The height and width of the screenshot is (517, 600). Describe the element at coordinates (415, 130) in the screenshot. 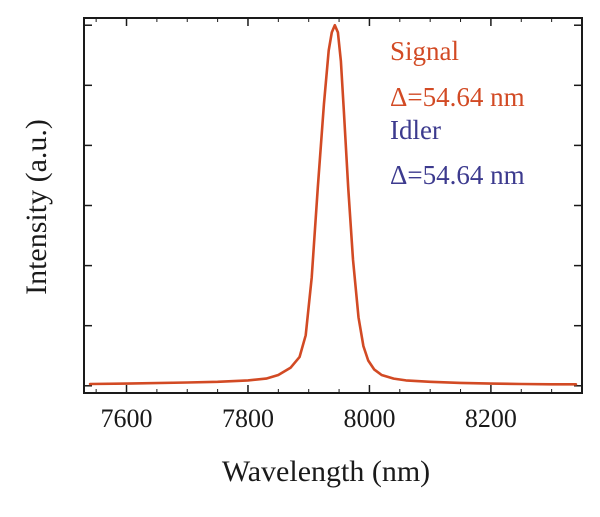

I see `legend-idler-label: Idler` at that location.